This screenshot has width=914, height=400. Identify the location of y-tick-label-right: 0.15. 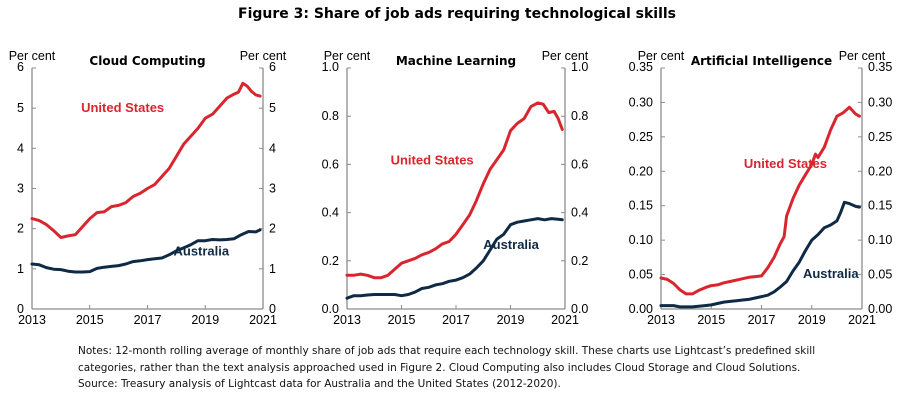
(880, 206).